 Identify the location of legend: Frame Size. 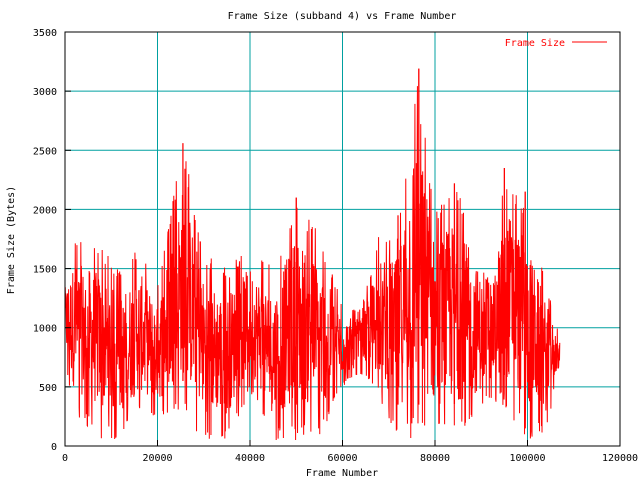
(556, 43).